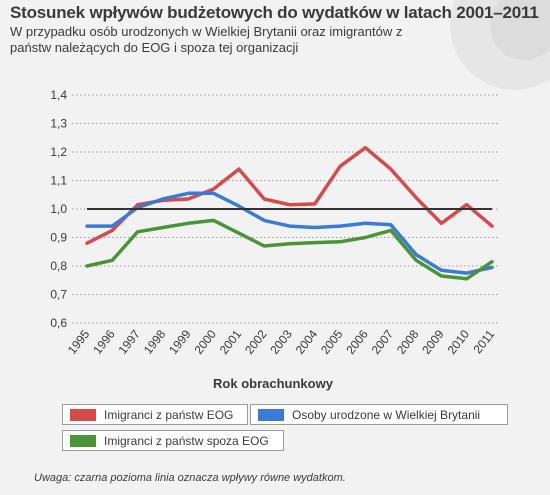 This screenshot has height=495, width=550. What do you see at coordinates (357, 342) in the screenshot?
I see `x-tick-label: 2006` at bounding box center [357, 342].